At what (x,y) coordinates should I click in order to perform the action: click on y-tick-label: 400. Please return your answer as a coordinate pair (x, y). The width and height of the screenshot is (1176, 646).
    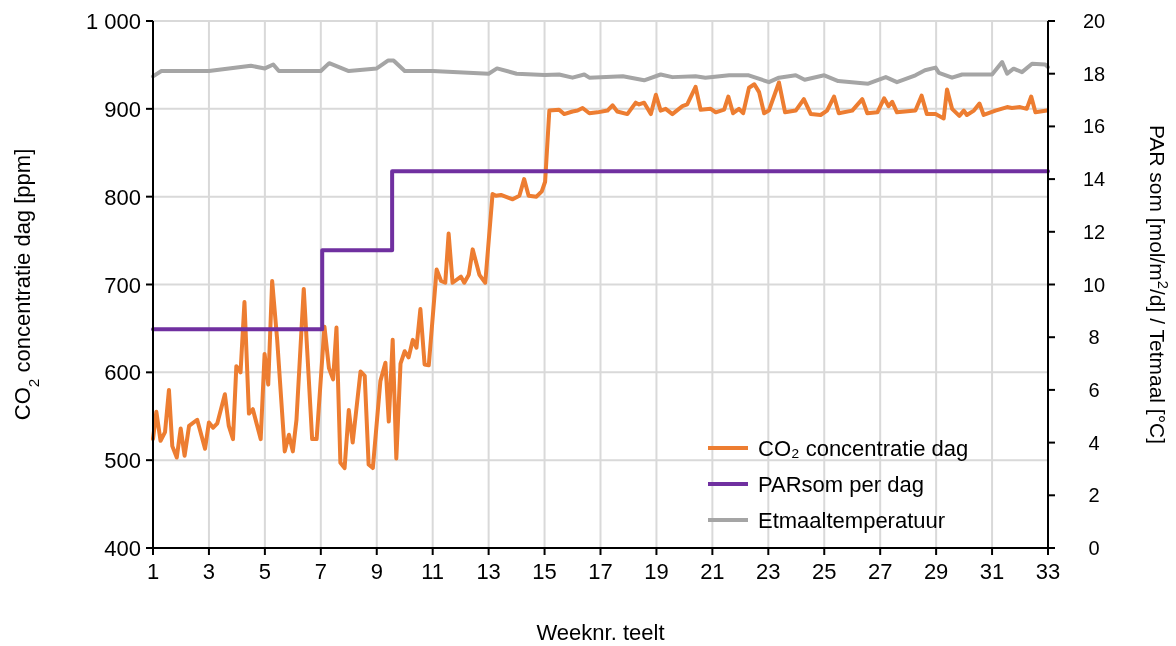
    Looking at the image, I should click on (122, 548).